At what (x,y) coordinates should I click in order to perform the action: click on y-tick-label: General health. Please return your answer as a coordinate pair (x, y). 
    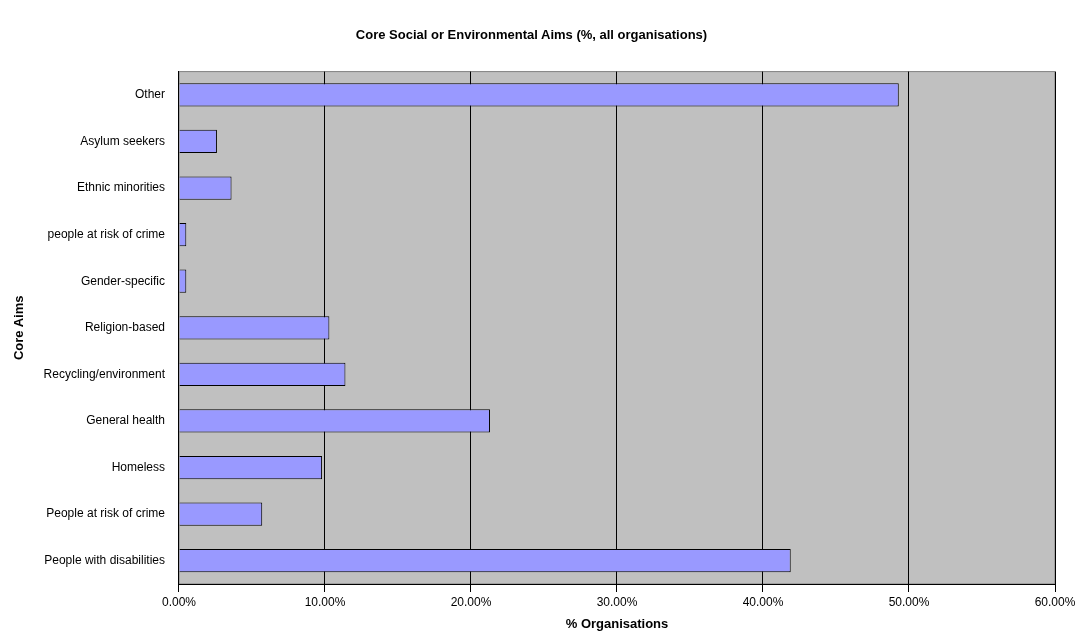
    Looking at the image, I should click on (125, 420).